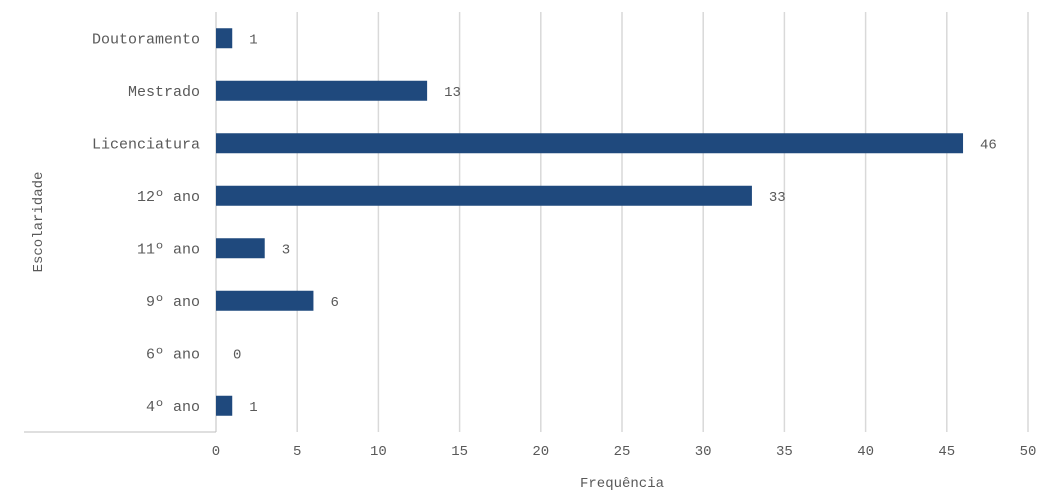 The image size is (1046, 495). I want to click on category-label: Doutoramento, so click(146, 39).